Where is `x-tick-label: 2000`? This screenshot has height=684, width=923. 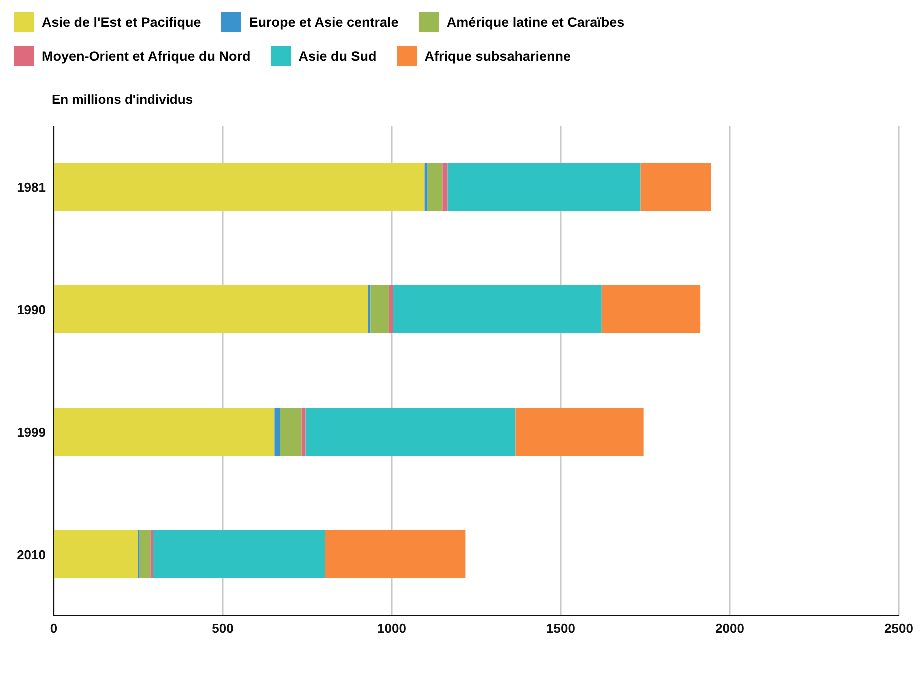
x-tick-label: 2000 is located at coordinates (730, 628).